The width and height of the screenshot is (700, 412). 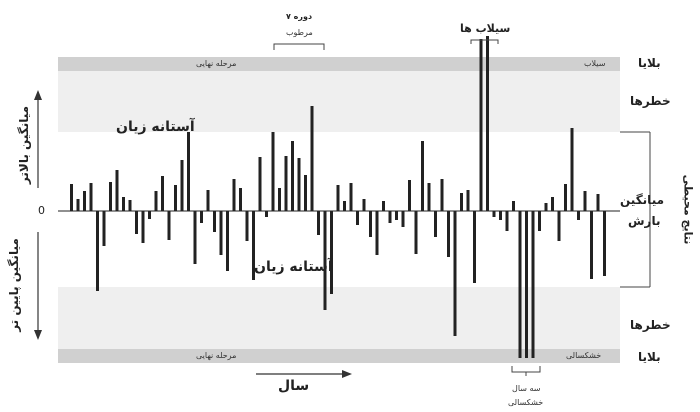 What do you see at coordinates (526, 402) in the screenshot?
I see `drought-label: خشکسالی` at bounding box center [526, 402].